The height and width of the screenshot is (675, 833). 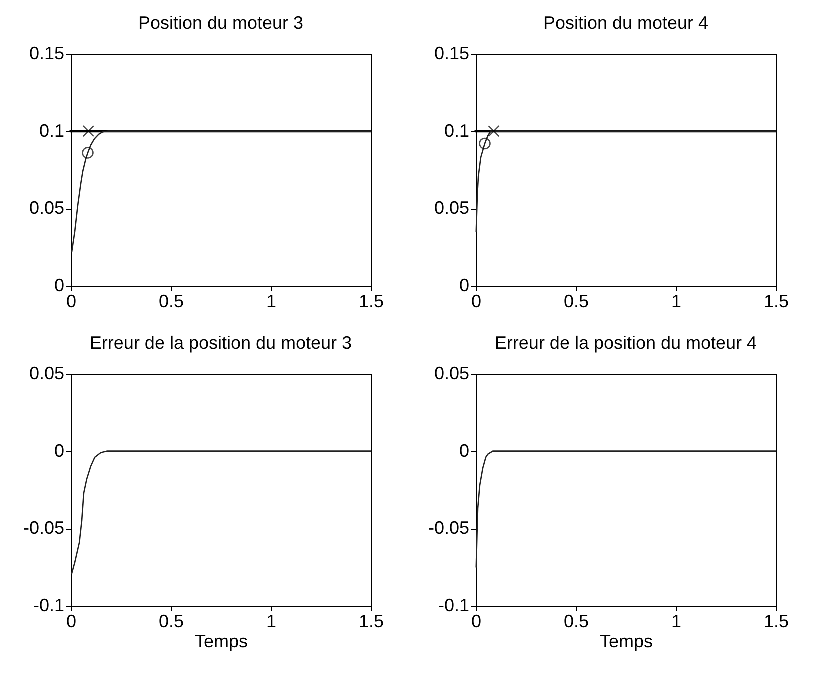 I want to click on chart-title: Position du moteur 4, so click(x=626, y=23).